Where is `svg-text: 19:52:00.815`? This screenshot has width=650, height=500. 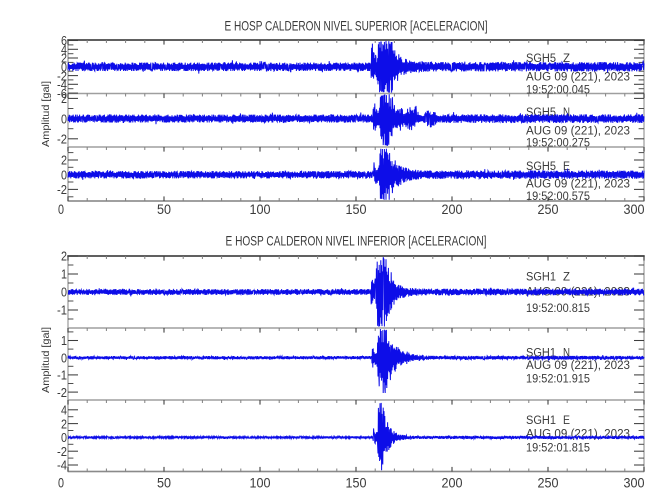 svg-text: 19:52:00.815 is located at coordinates (558, 309).